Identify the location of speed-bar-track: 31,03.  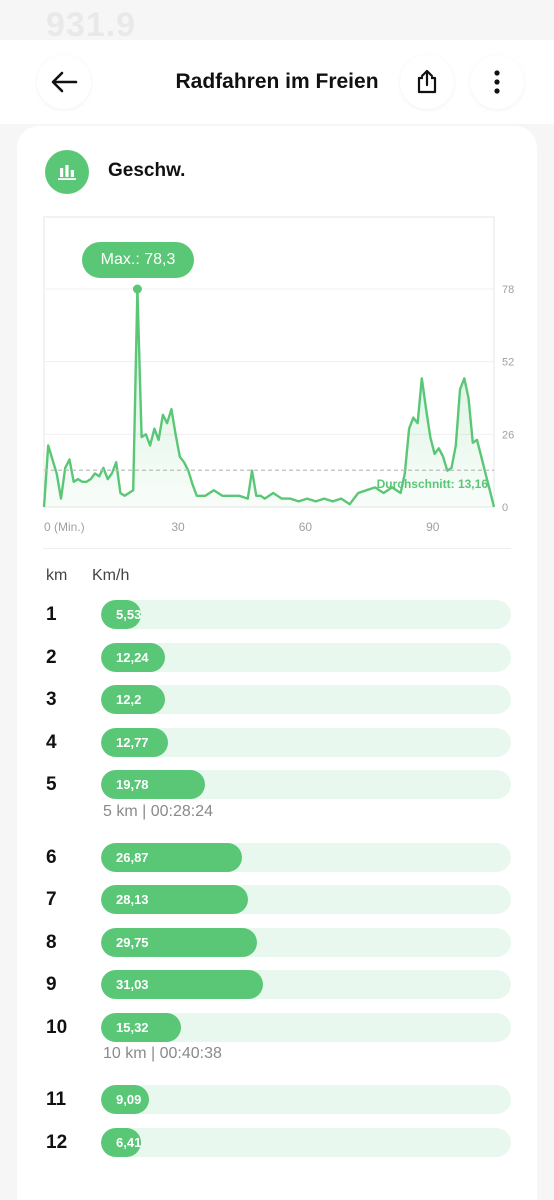
(306, 984).